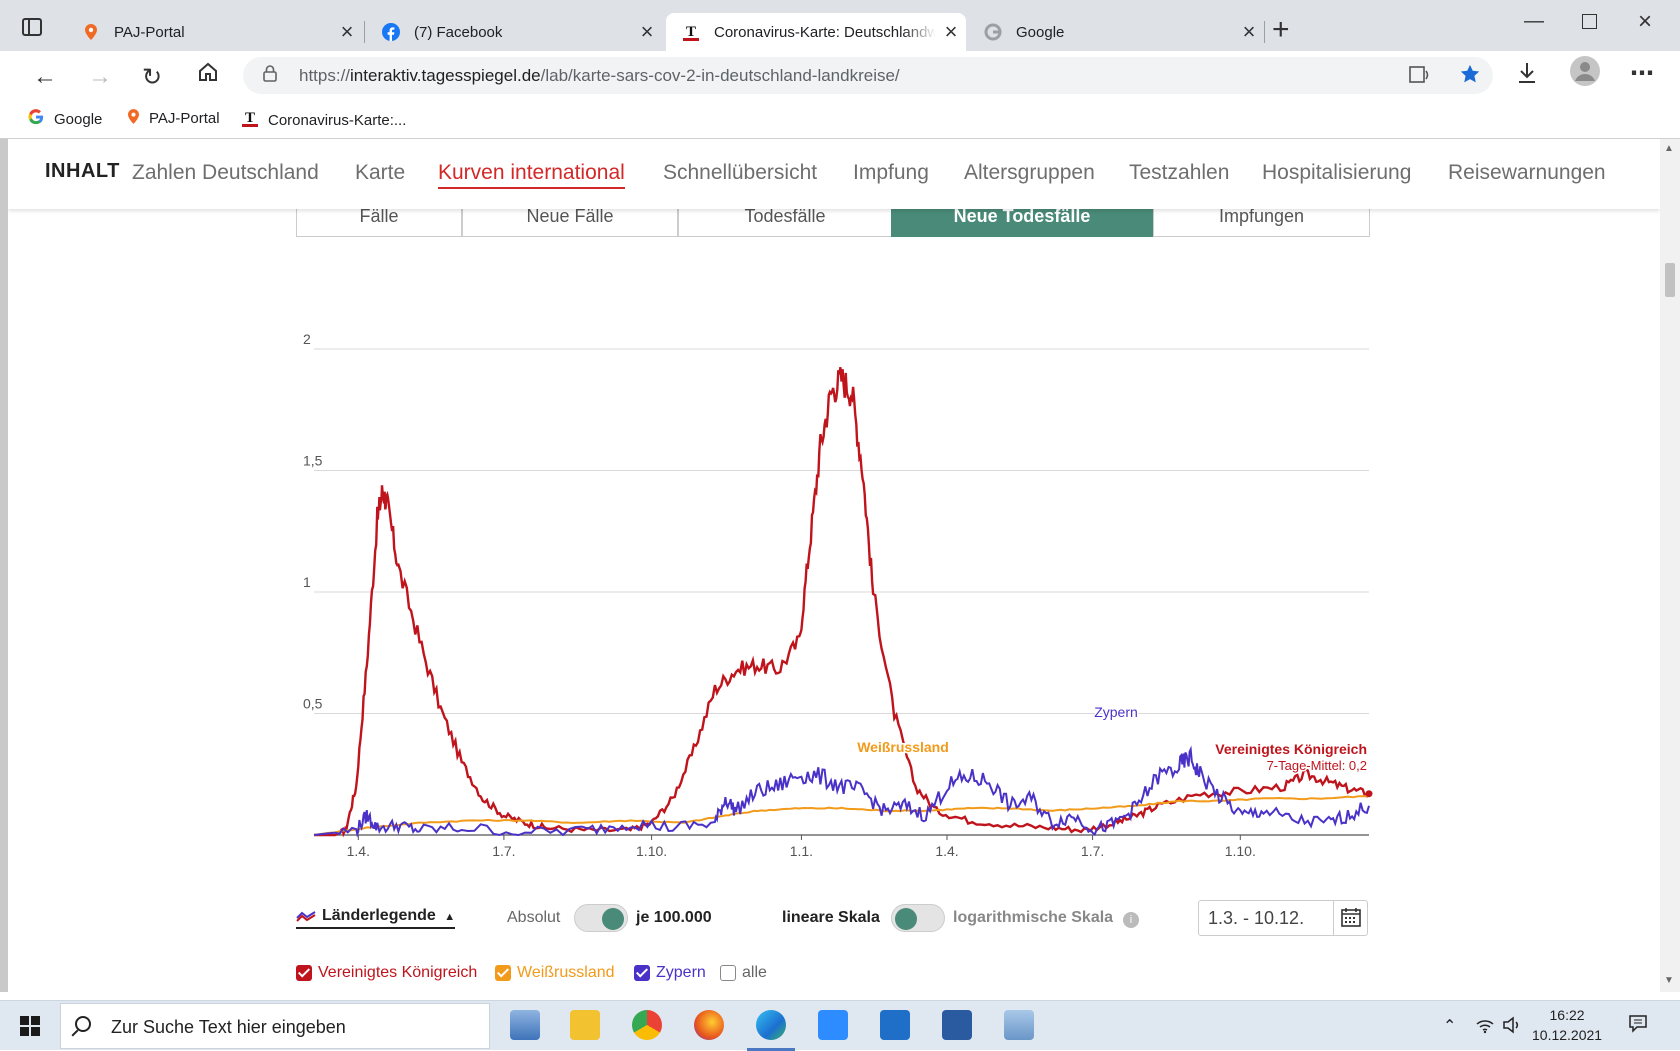  What do you see at coordinates (208, 75) in the screenshot?
I see `home-icon` at bounding box center [208, 75].